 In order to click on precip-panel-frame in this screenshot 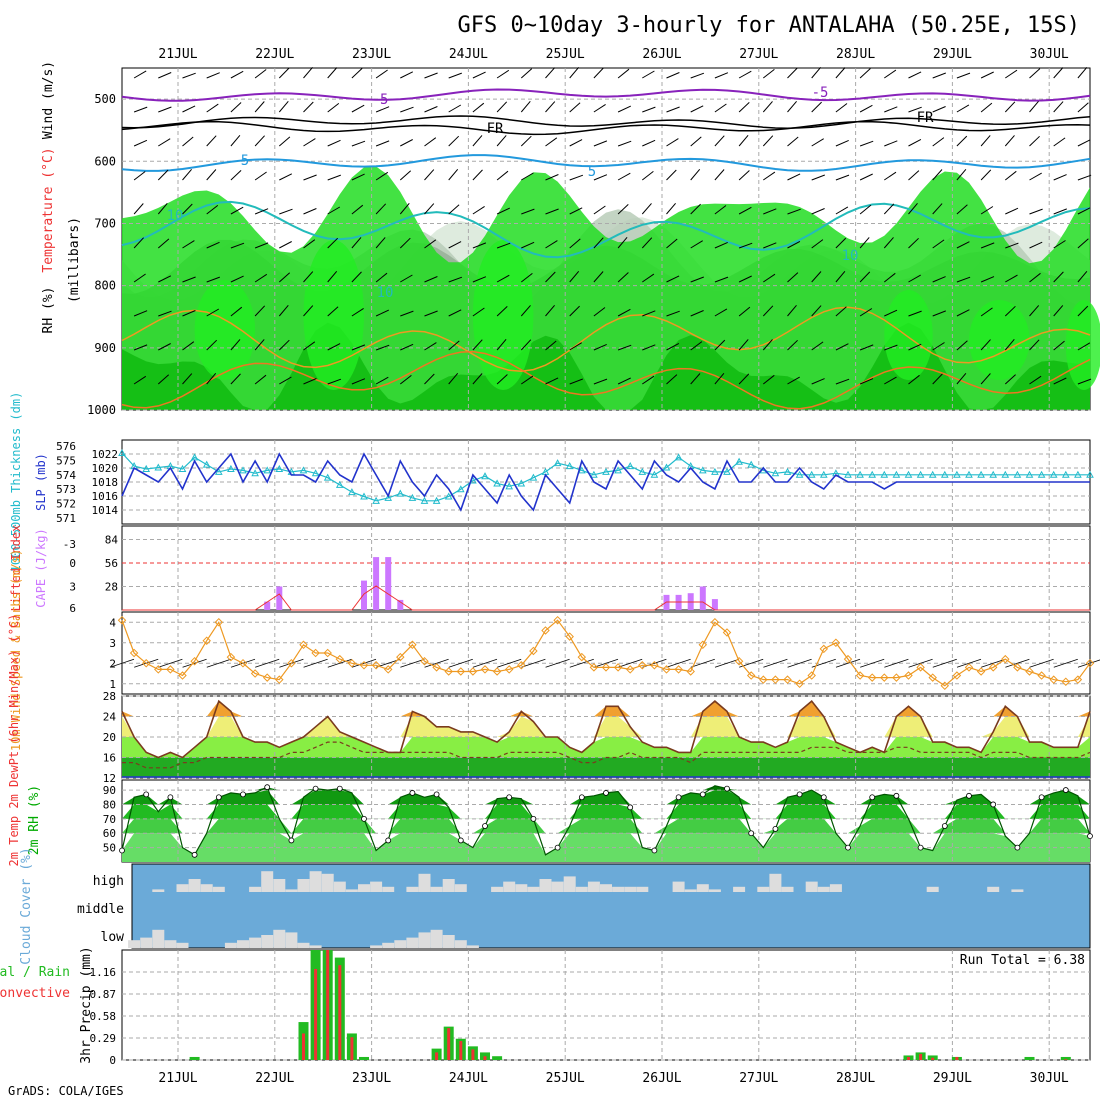, I will do `click(606, 1005)`.